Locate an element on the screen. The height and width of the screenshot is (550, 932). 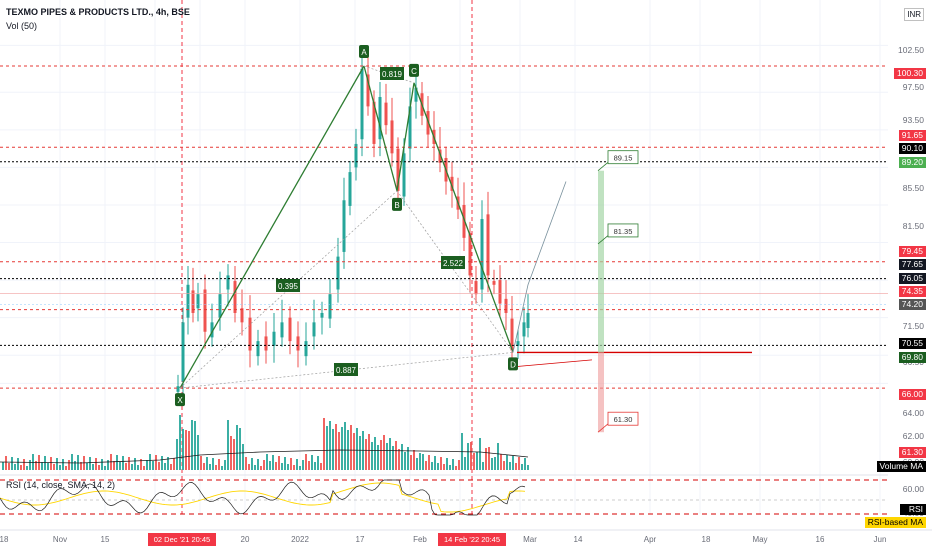
ratio-badge is located at coordinates (392, 73).